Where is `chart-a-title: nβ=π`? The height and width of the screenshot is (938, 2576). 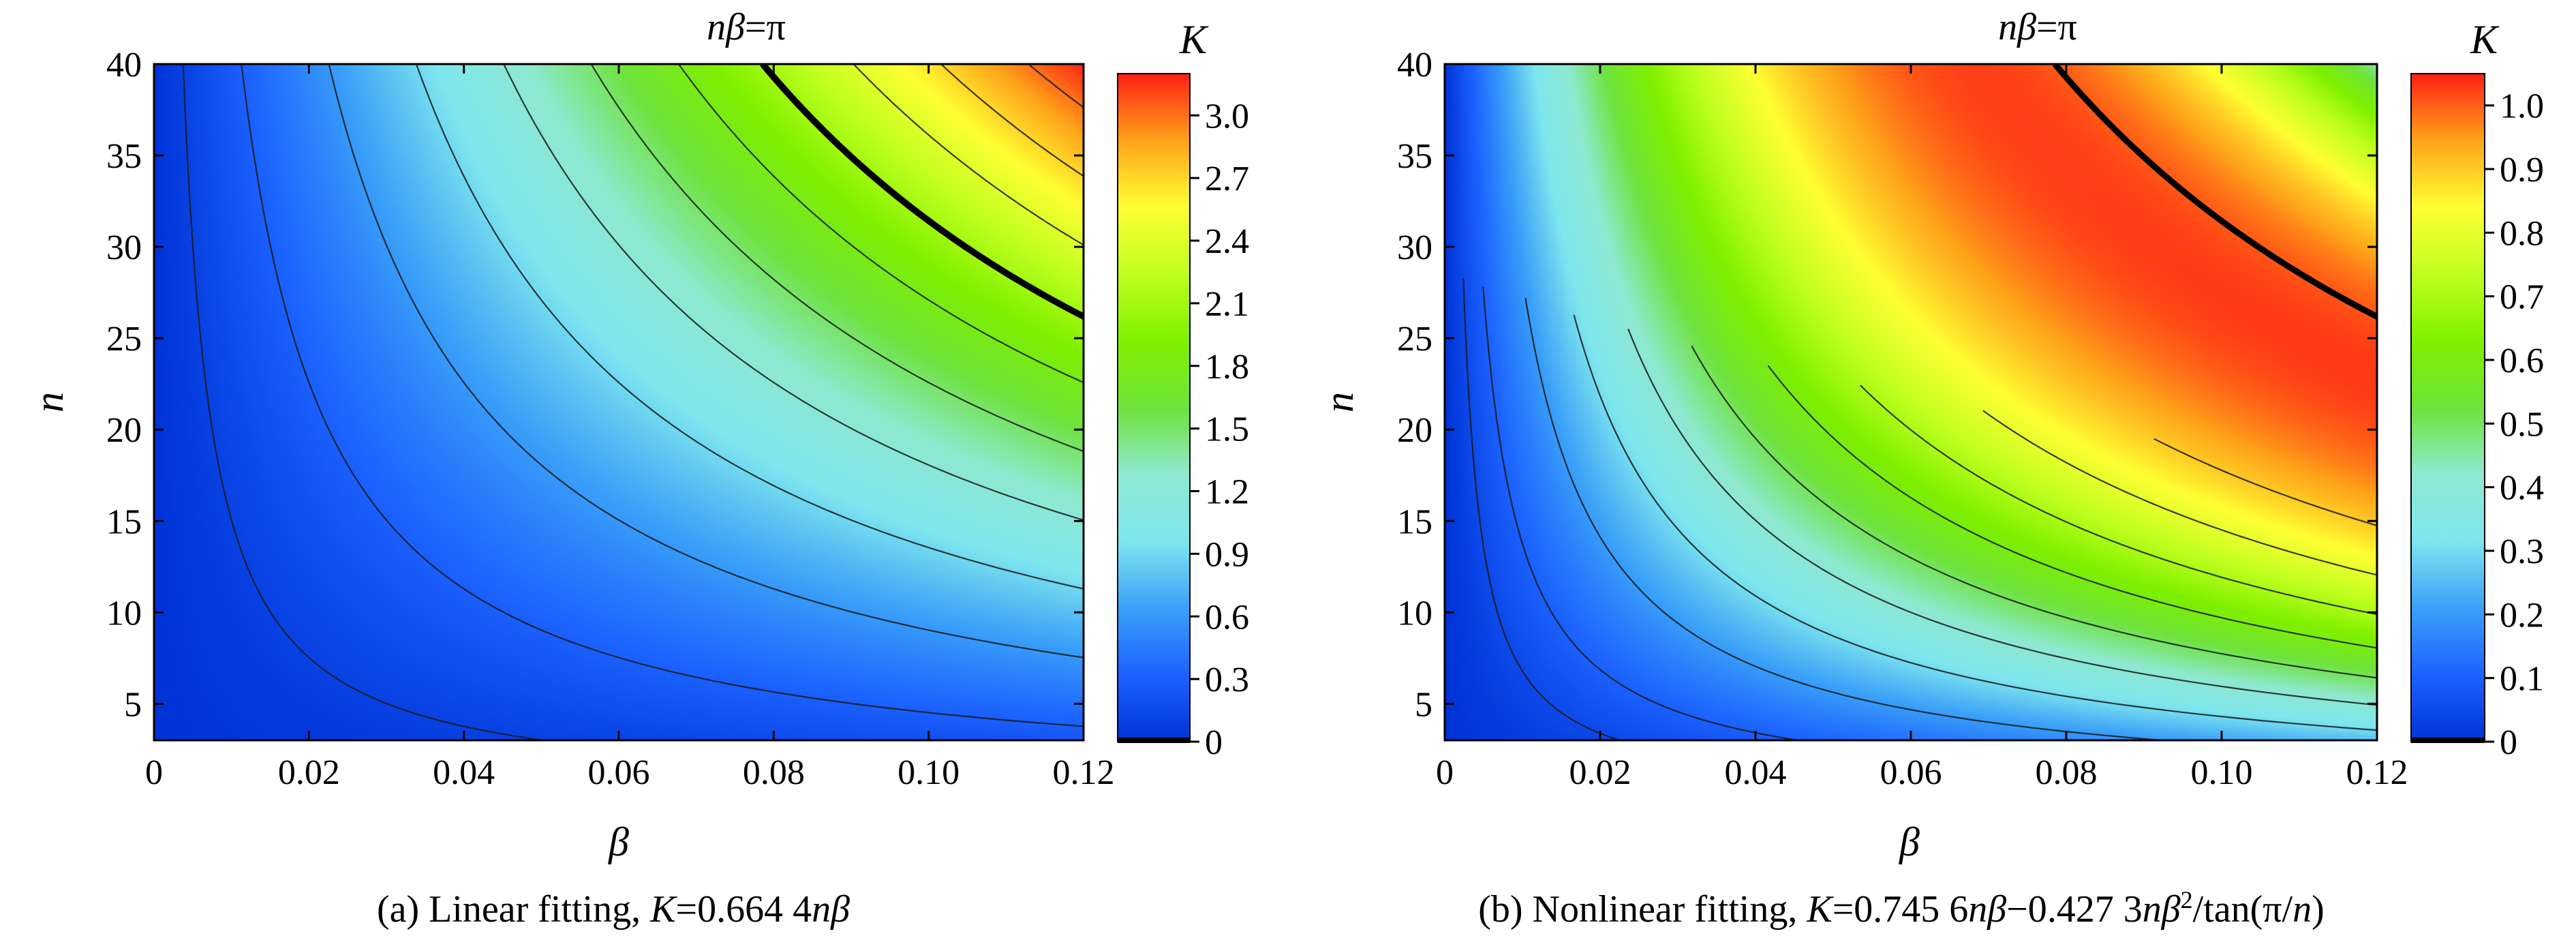
chart-a-title: nβ=π is located at coordinates (746, 27).